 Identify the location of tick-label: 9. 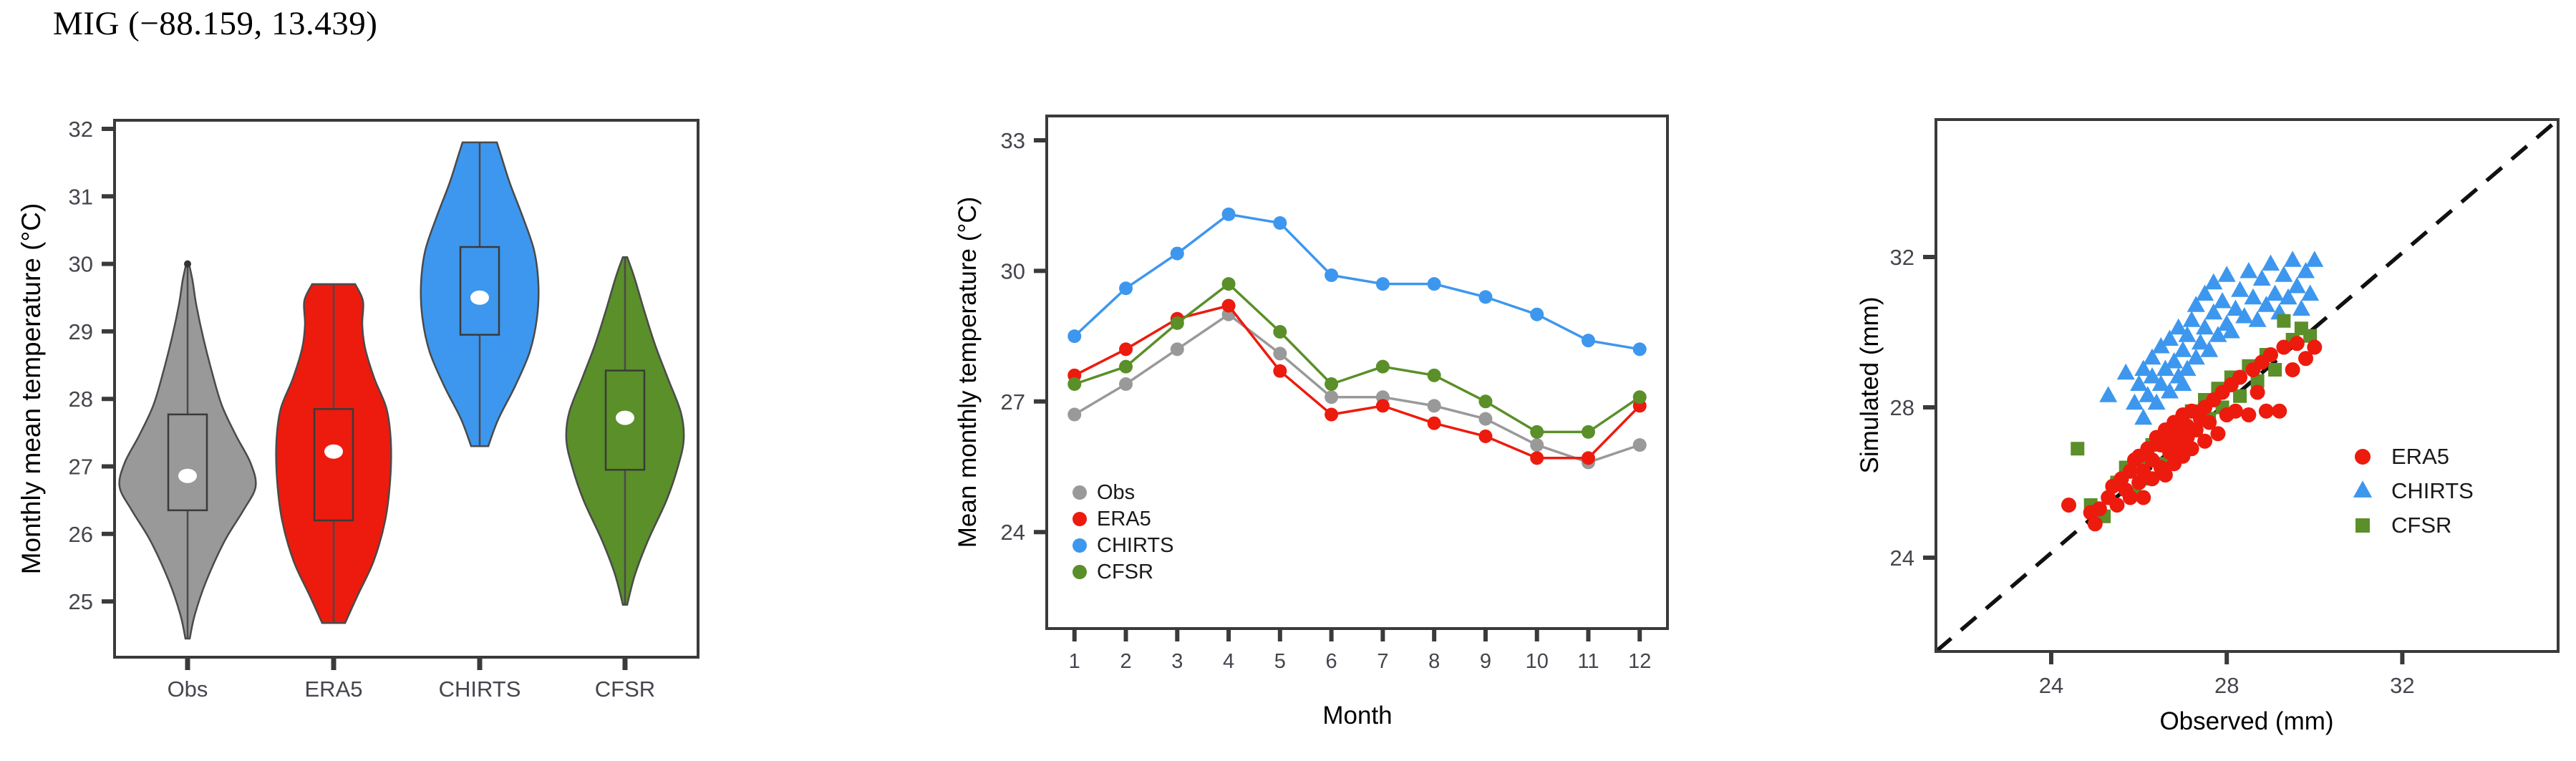
(1485, 662).